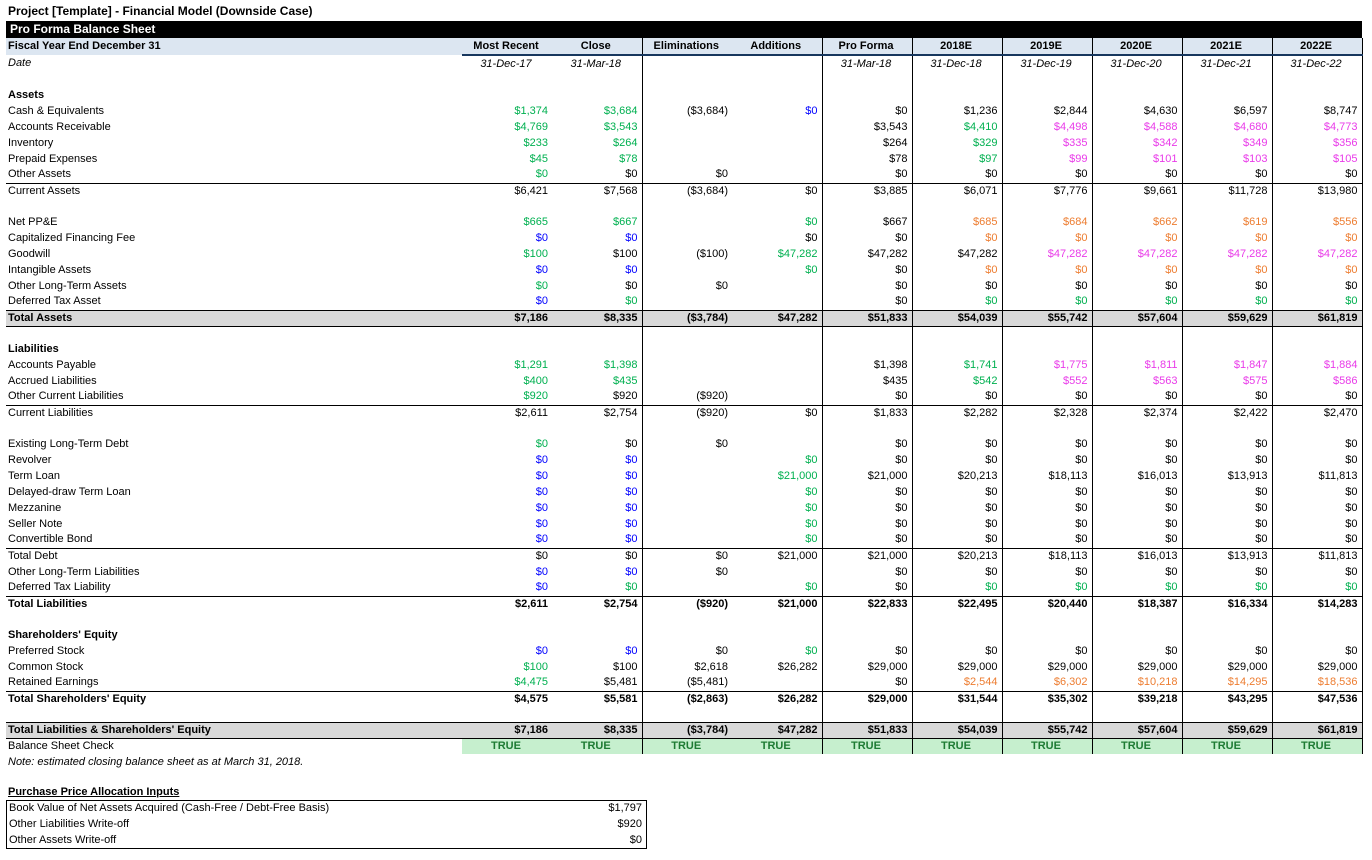 This screenshot has height=860, width=1372. I want to click on cell: $1,811, so click(1136, 365).